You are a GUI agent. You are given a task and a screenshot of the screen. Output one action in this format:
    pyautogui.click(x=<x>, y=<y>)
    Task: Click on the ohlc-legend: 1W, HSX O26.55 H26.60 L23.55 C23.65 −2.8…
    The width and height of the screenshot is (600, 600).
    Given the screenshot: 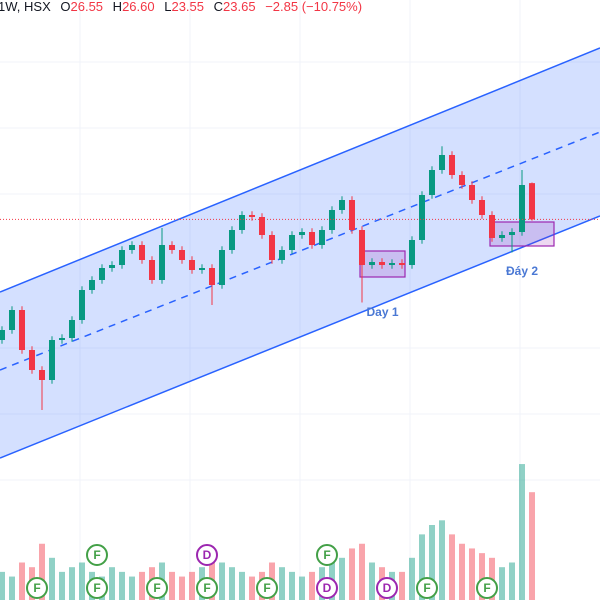 What is the action you would take?
    pyautogui.click(x=181, y=7)
    